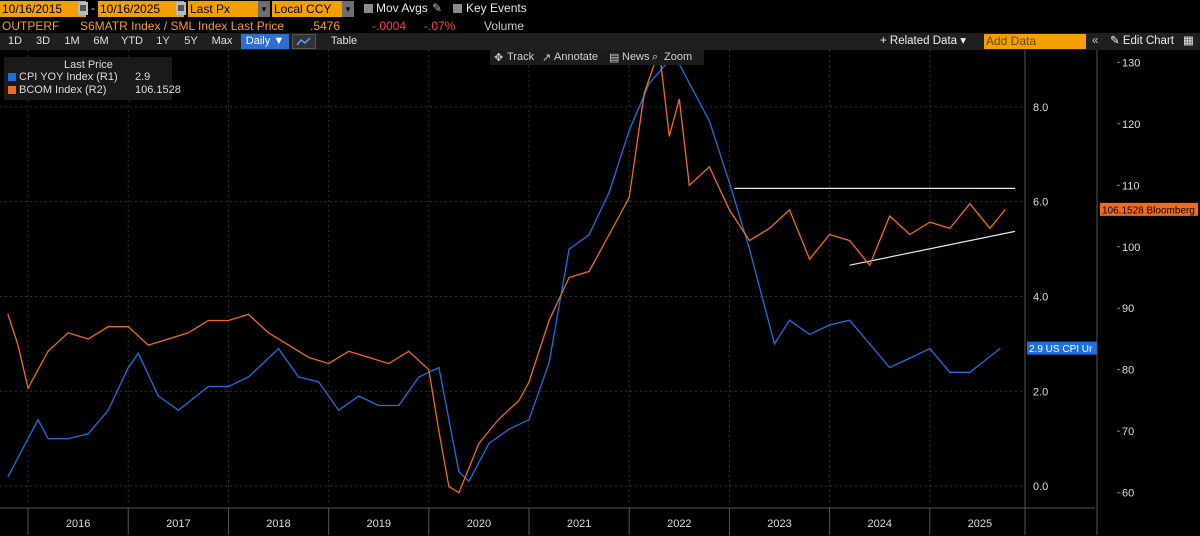  I want to click on start-calendar-icon, so click(83, 8).